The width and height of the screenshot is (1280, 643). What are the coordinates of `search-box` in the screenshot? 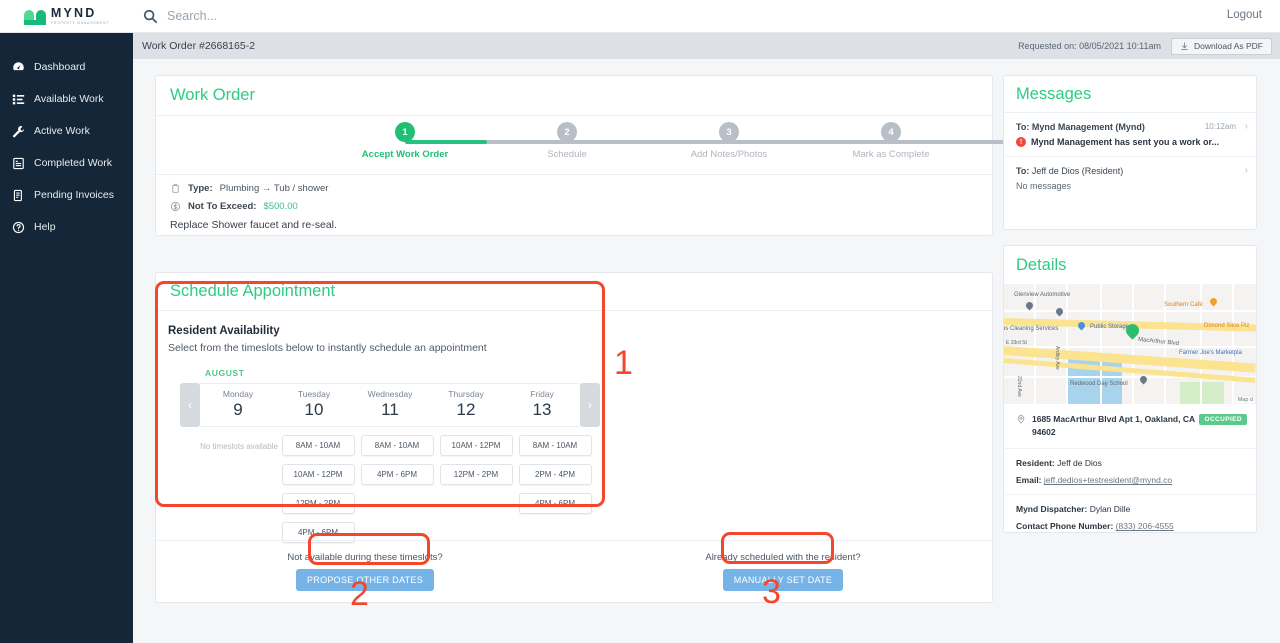 It's located at (305, 16).